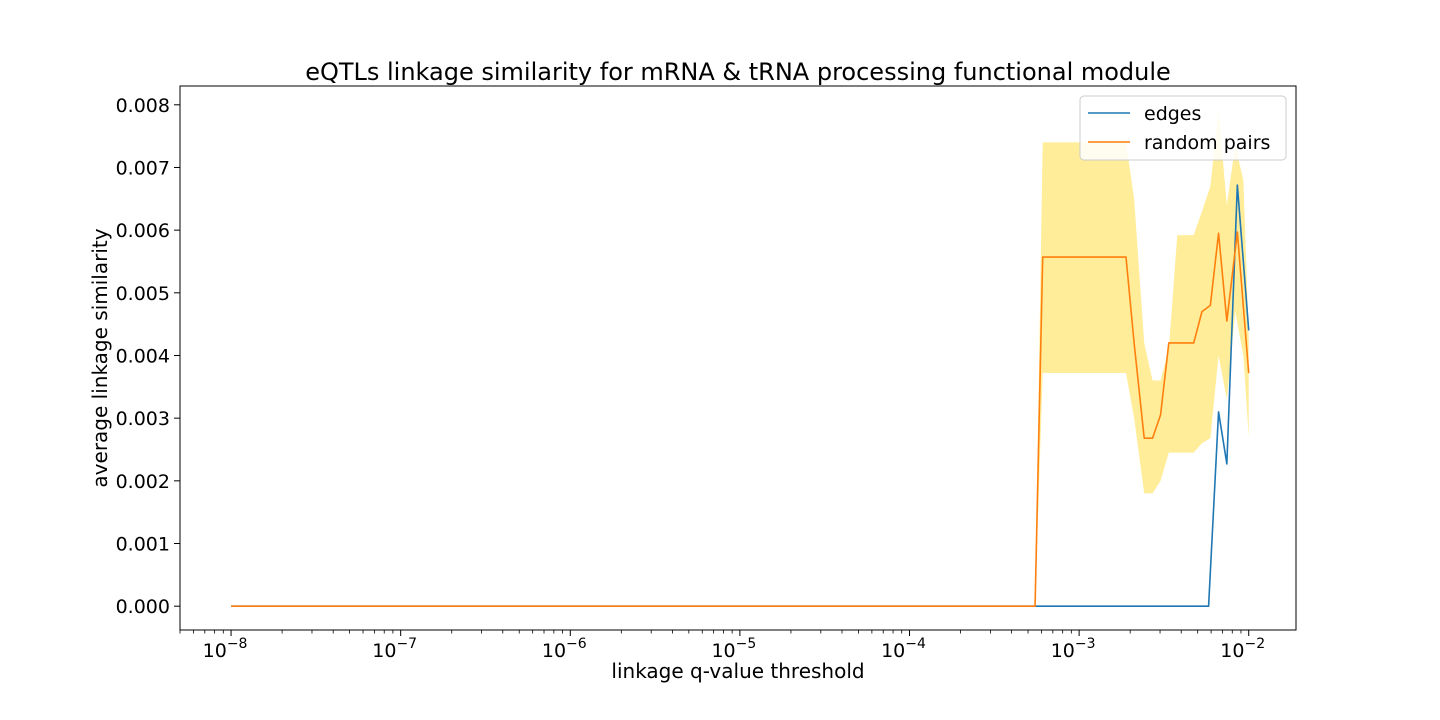 Image resolution: width=1440 pixels, height=720 pixels. What do you see at coordinates (737, 671) in the screenshot?
I see `x-axis-label: linkage q-value threshold` at bounding box center [737, 671].